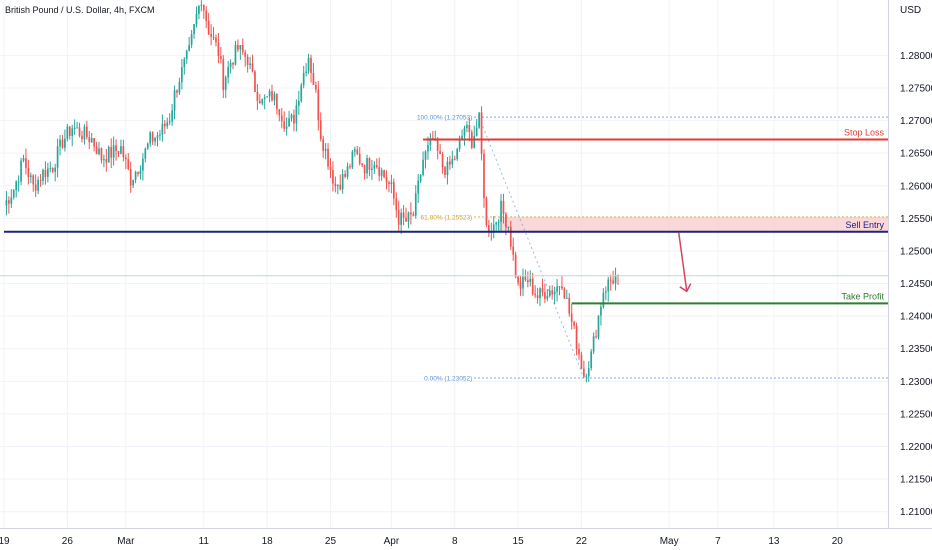 The width and height of the screenshot is (932, 550). I want to click on fib-trend-line, so click(531, 247).